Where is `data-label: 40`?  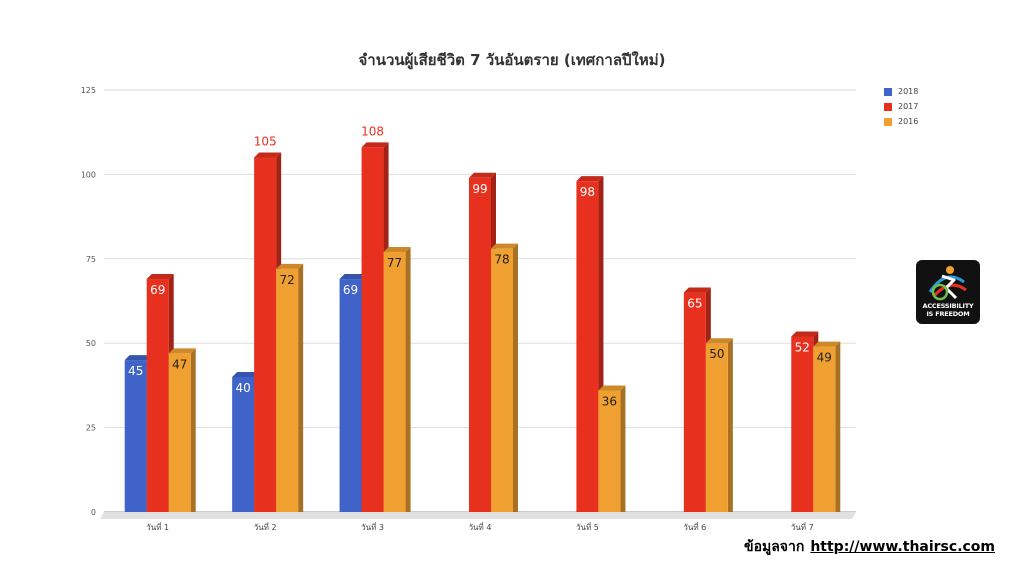
data-label: 40 is located at coordinates (243, 388).